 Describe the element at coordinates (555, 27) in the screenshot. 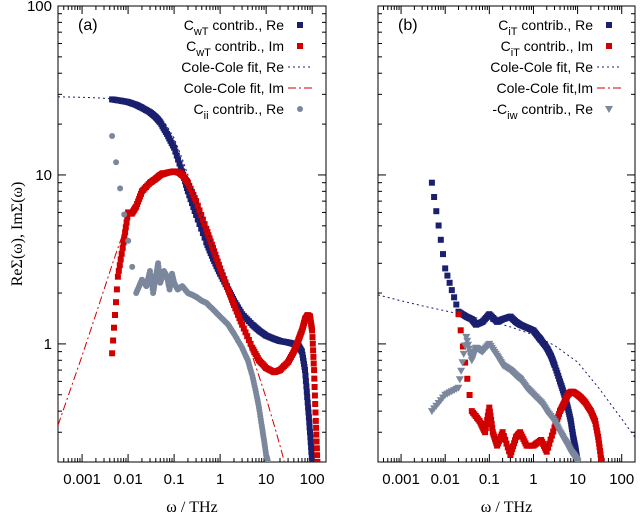

I see `legend-entry: CiT contrib., Re` at that location.